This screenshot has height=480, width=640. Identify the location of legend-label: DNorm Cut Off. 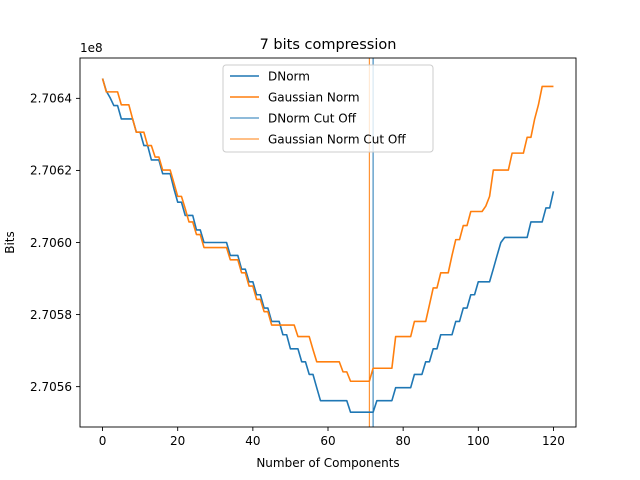
(312, 118).